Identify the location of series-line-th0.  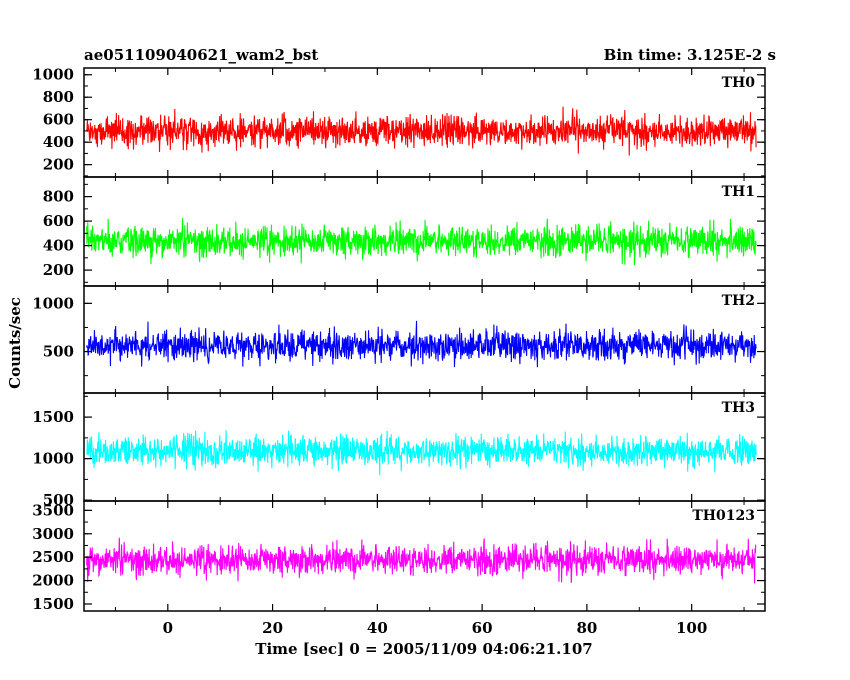
(421, 131).